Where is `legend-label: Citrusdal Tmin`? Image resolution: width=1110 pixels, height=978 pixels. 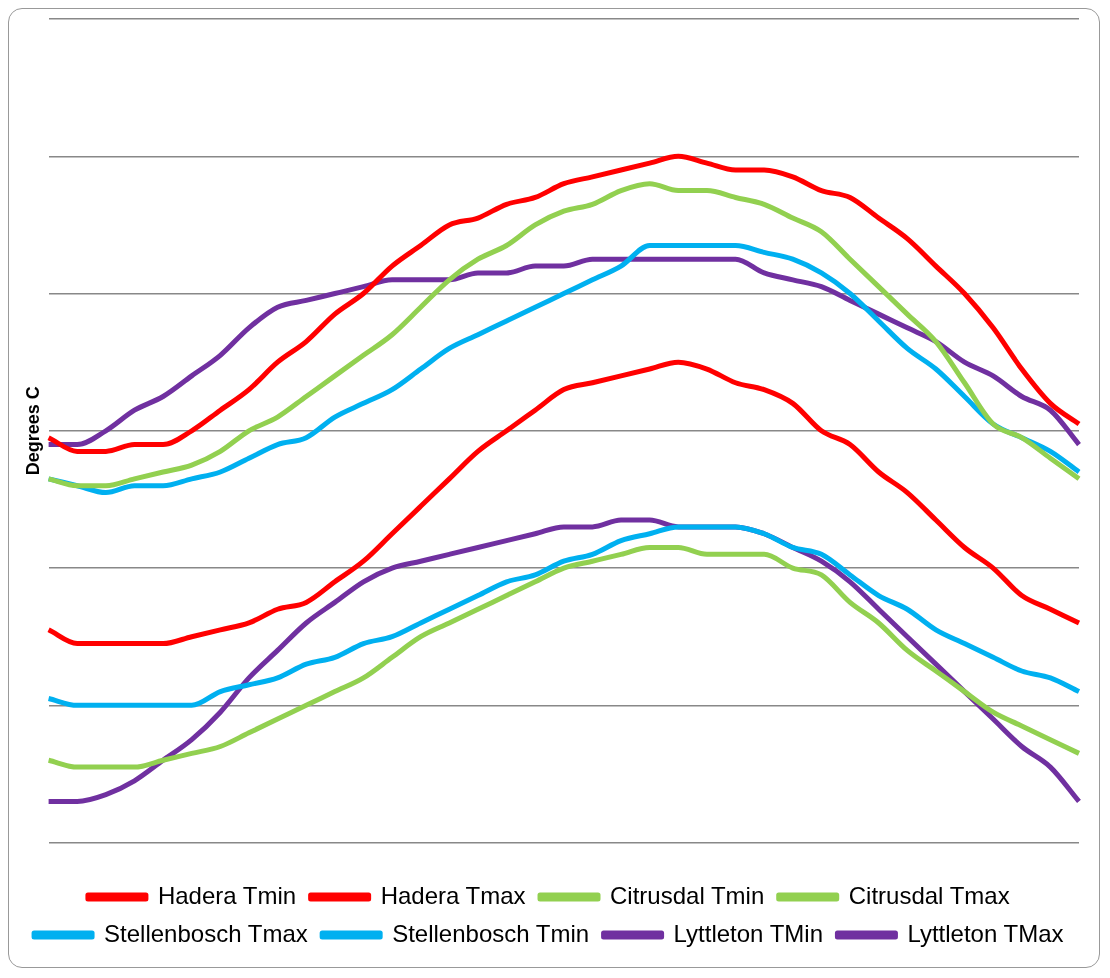 legend-label: Citrusdal Tmin is located at coordinates (687, 895).